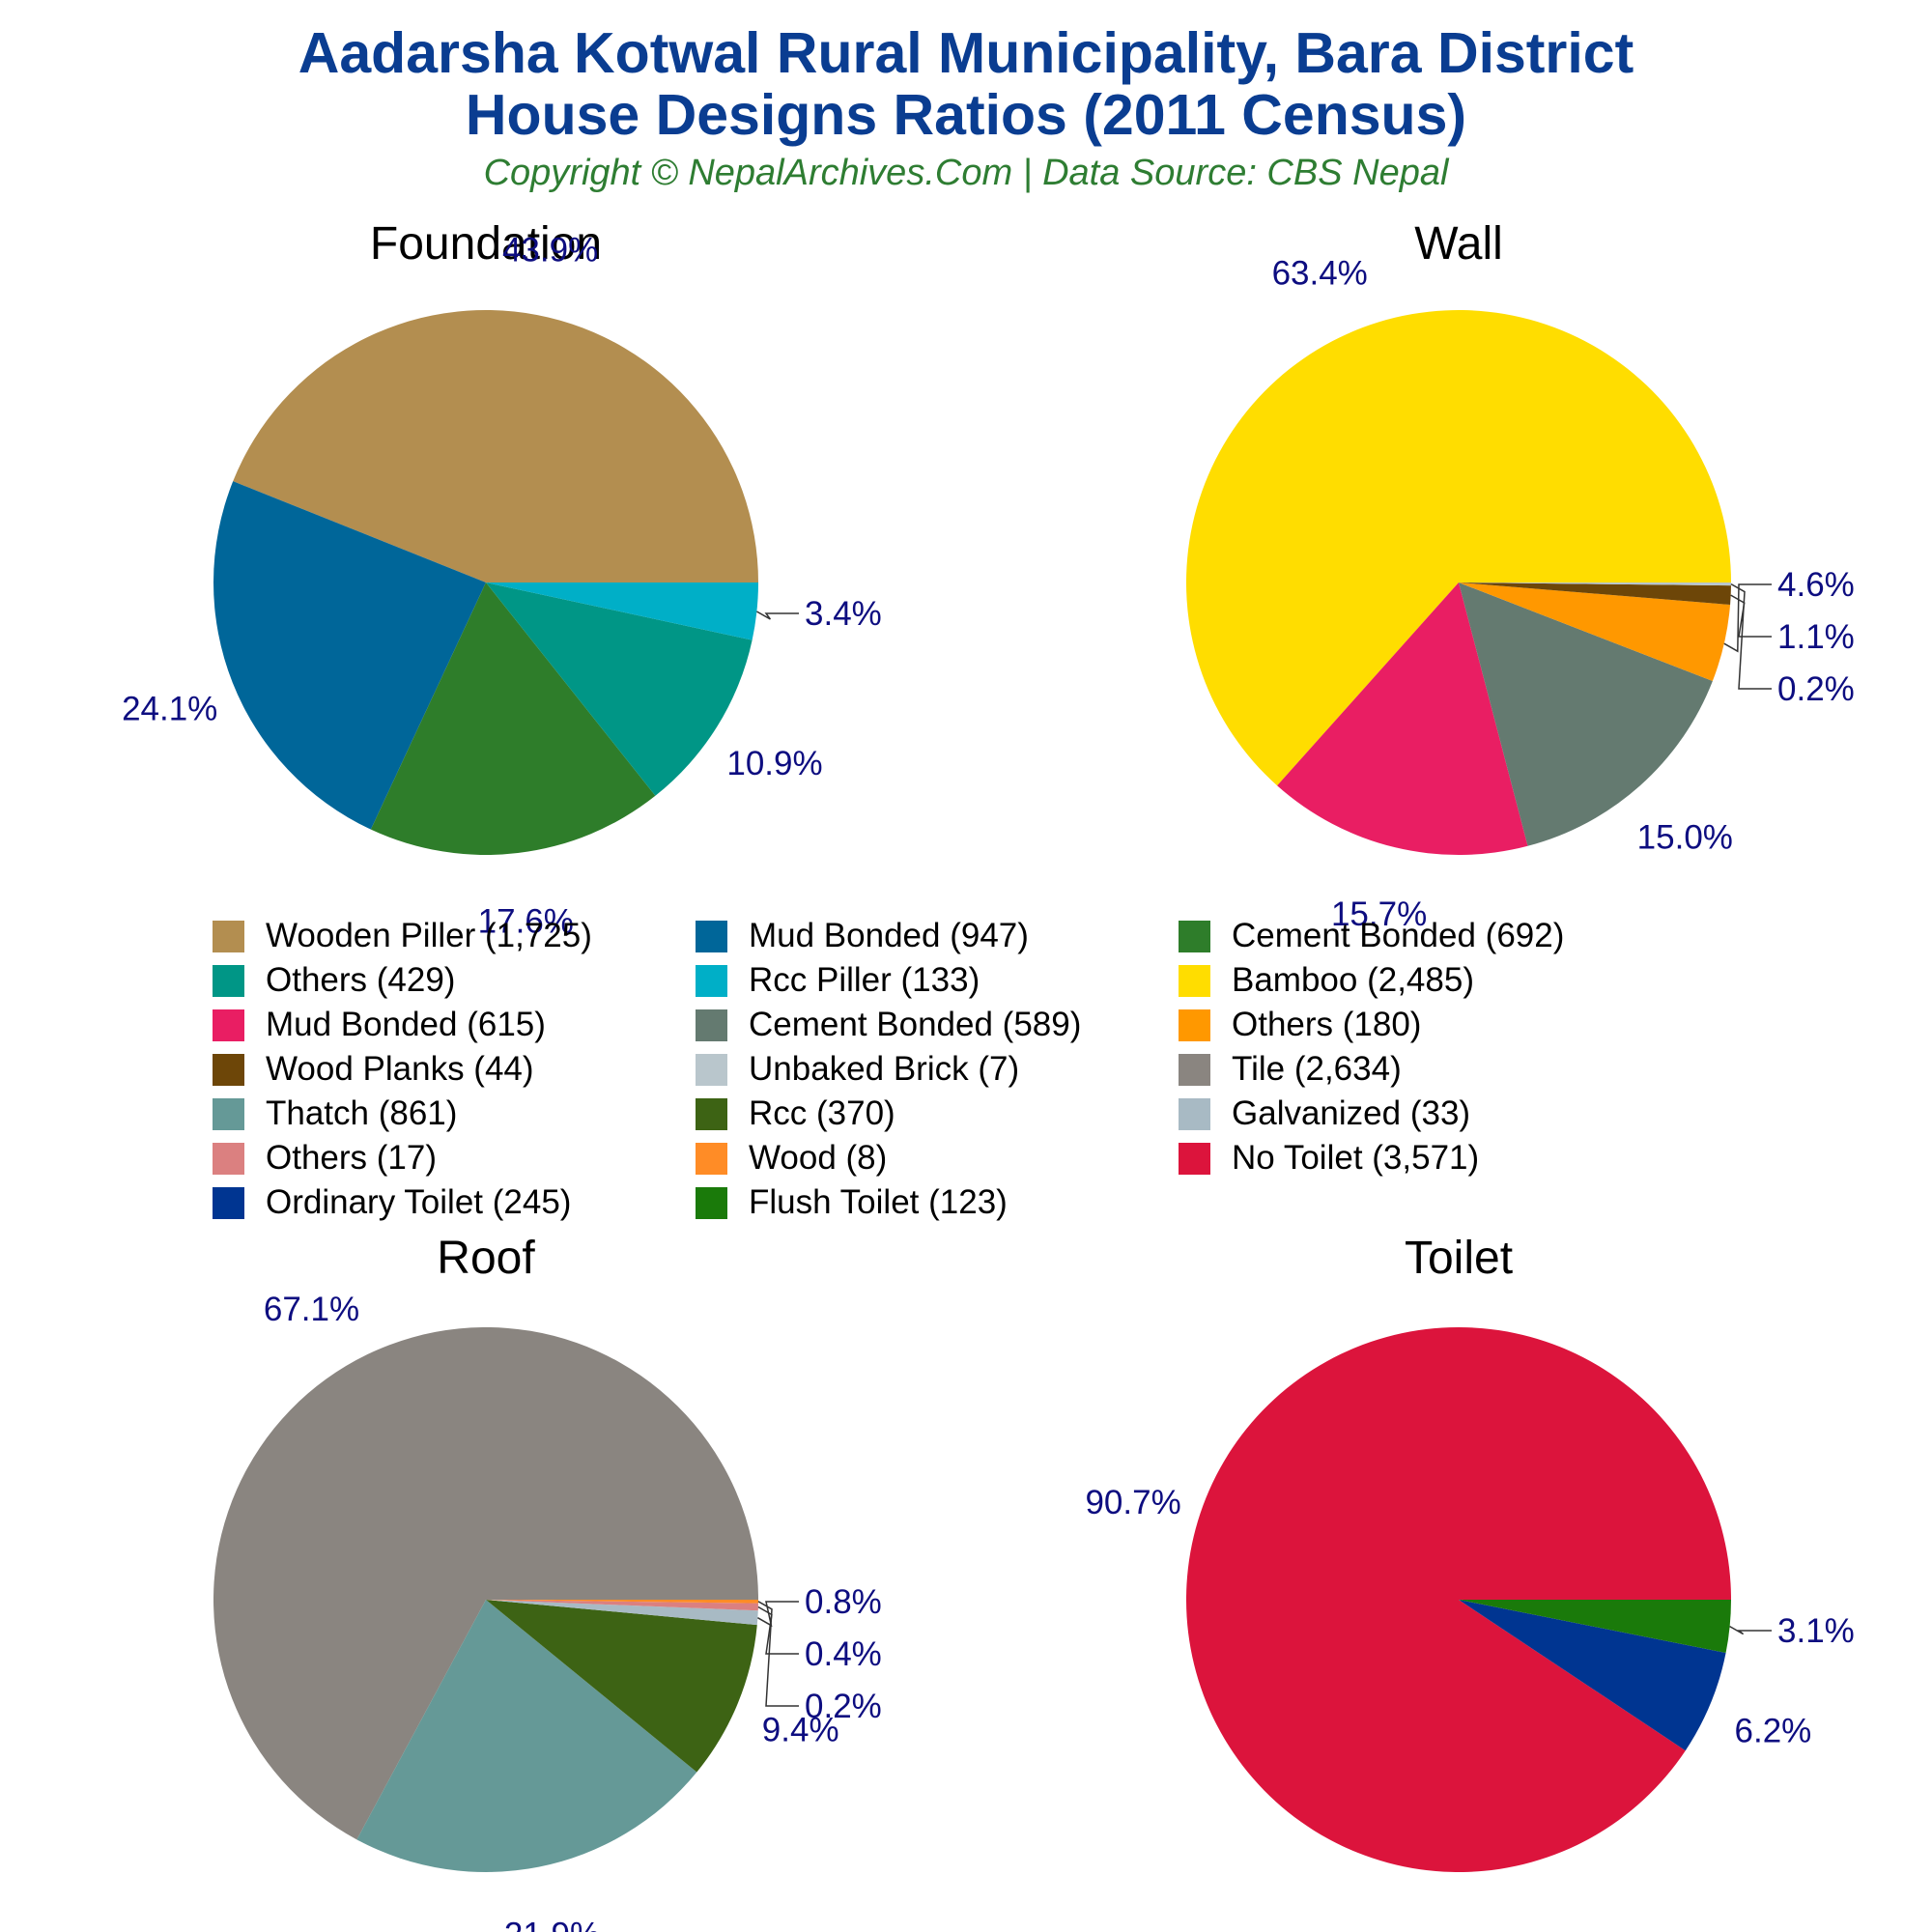 The image size is (1932, 1932). What do you see at coordinates (774, 763) in the screenshot?
I see `percent-label-foundation-others: 10.9%` at bounding box center [774, 763].